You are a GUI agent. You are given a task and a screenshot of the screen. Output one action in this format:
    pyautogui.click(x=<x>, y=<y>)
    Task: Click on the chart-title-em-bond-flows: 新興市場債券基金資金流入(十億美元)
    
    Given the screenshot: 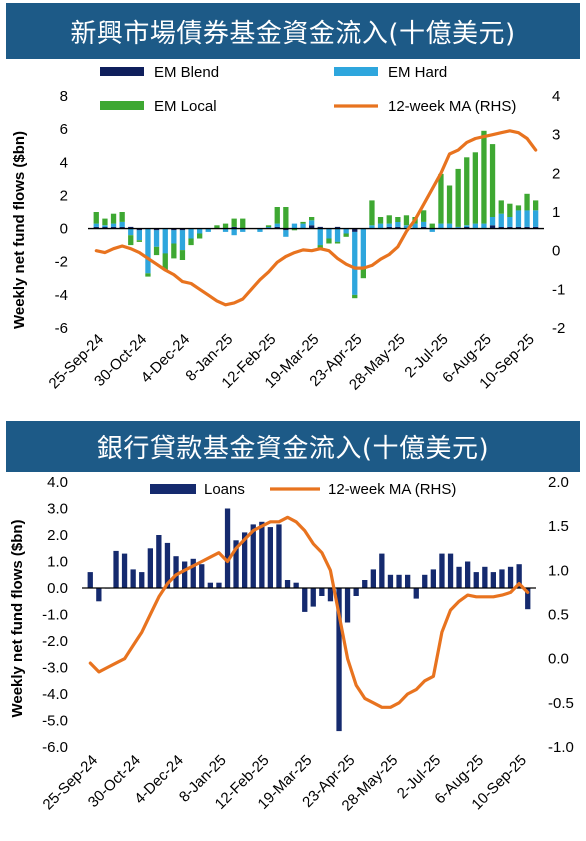 What is the action you would take?
    pyautogui.click(x=293, y=31)
    